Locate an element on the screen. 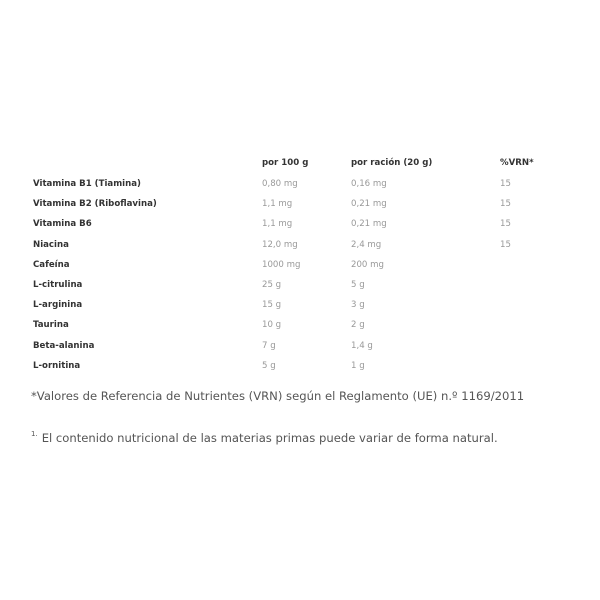  header-per-serving: por ración (20 g) is located at coordinates (392, 163).